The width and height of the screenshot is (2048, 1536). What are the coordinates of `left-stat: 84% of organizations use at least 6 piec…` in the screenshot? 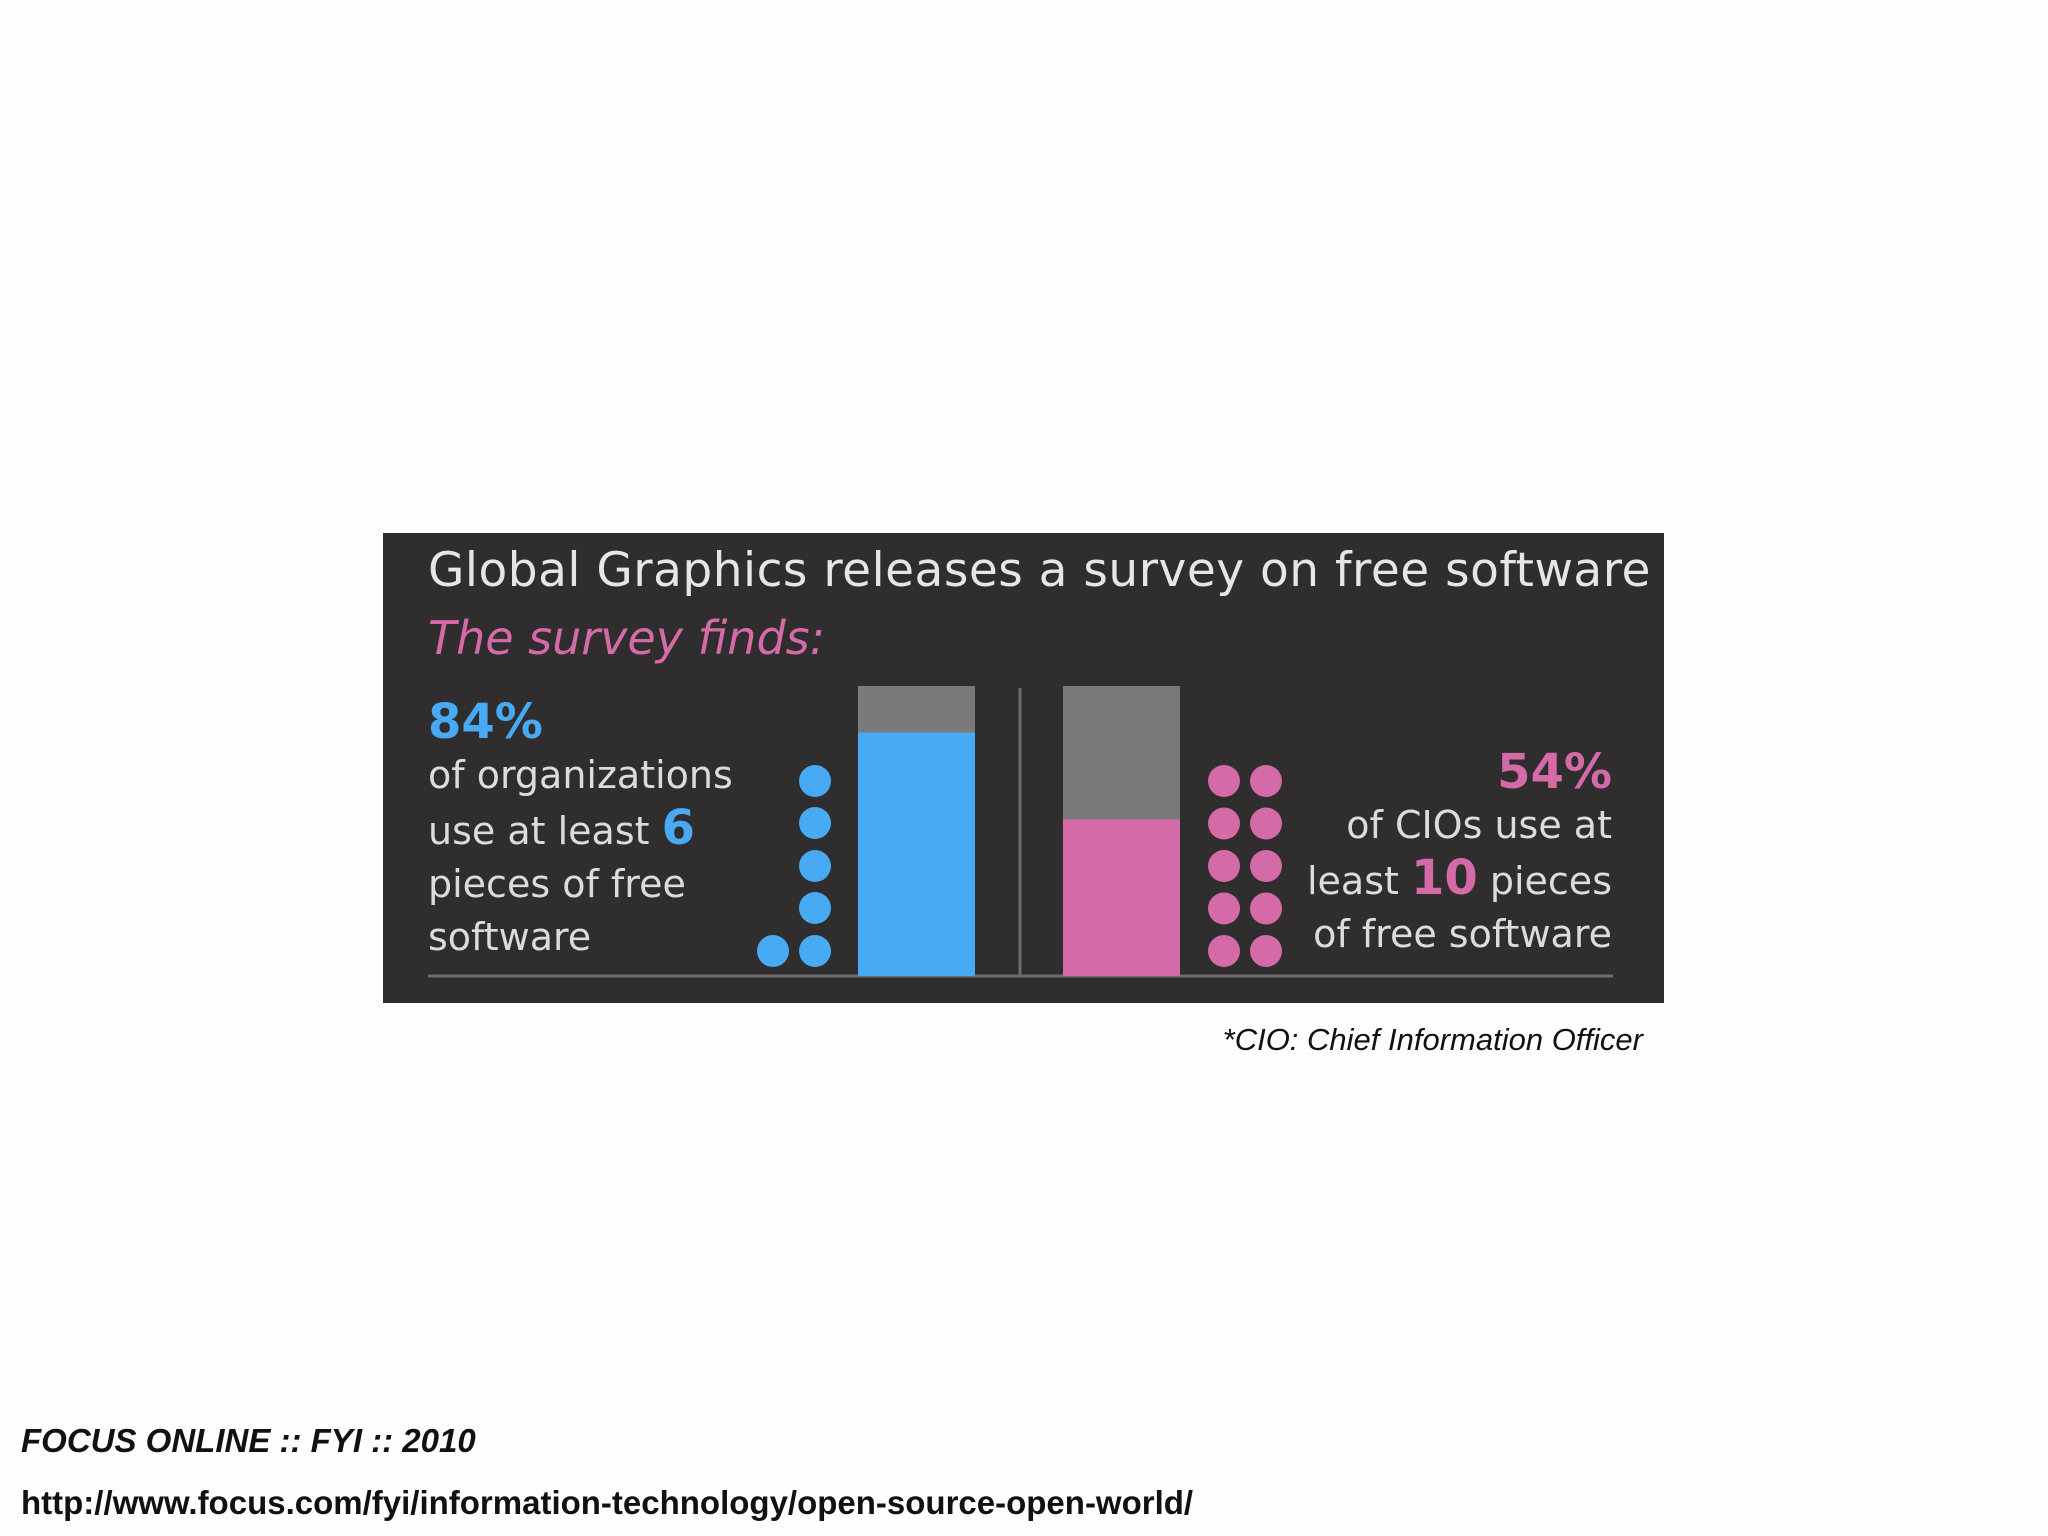 It's located at (593, 830).